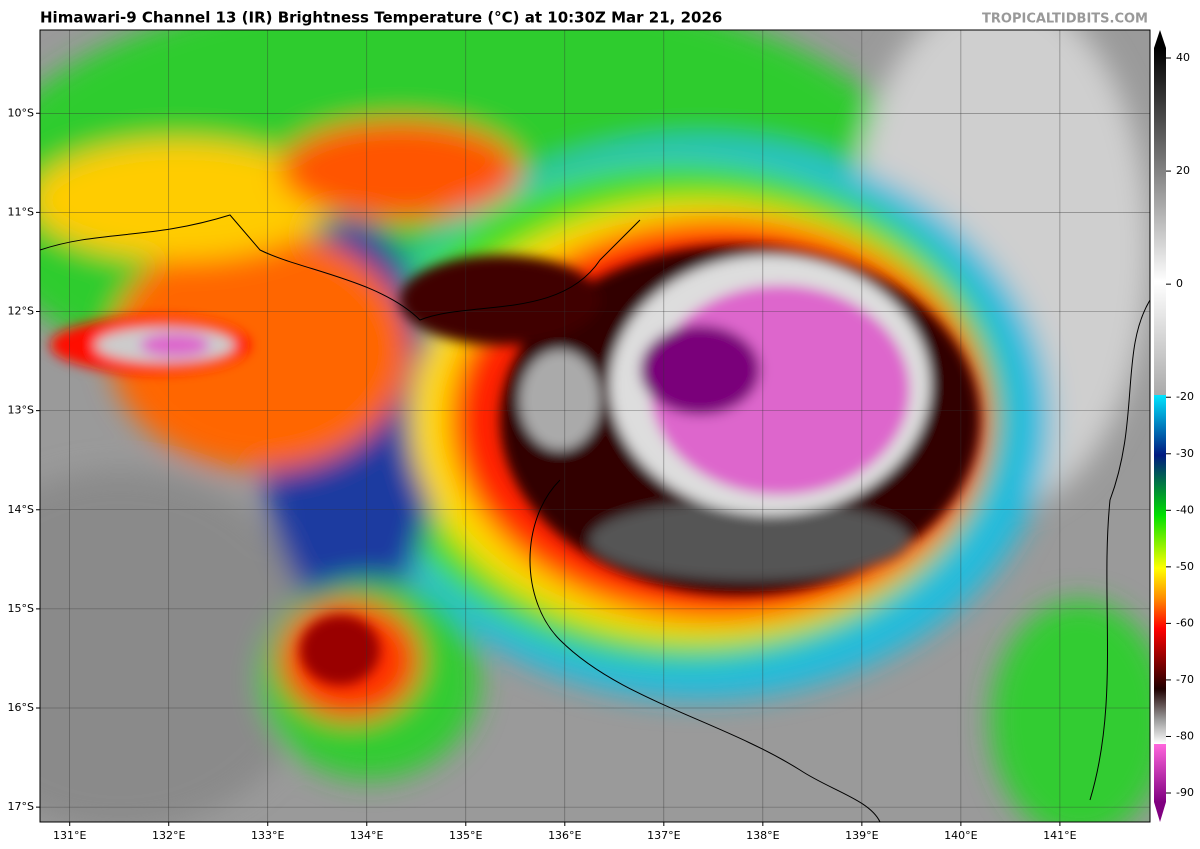 This screenshot has height=849, width=1200. Describe the element at coordinates (1059, 835) in the screenshot. I see `lon-label: 141°E` at that location.